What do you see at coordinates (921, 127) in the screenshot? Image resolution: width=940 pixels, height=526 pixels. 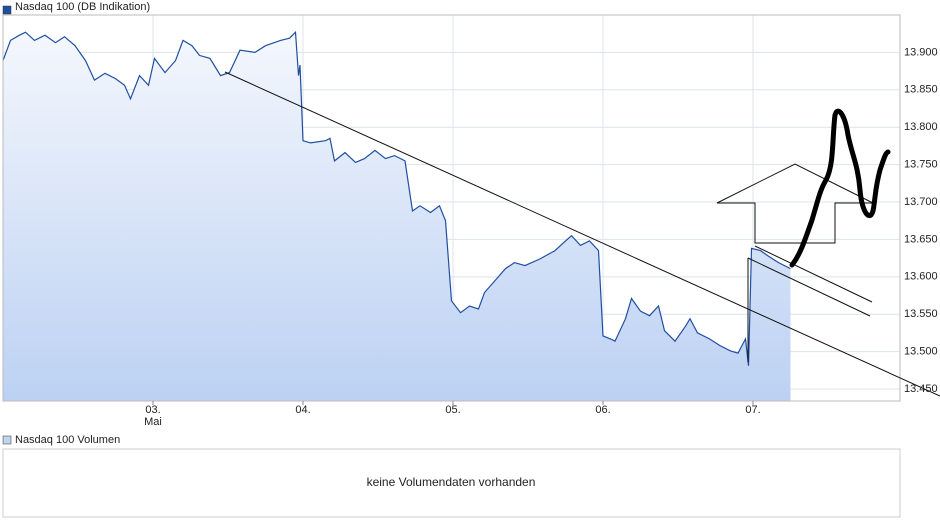 I see `y-tick-label: 13.800` at bounding box center [921, 127].